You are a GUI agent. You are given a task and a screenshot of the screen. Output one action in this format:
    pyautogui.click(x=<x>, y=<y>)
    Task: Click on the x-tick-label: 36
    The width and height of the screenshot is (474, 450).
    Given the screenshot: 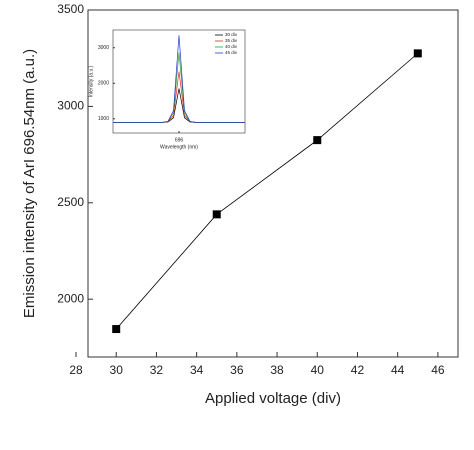 What is the action you would take?
    pyautogui.click(x=237, y=370)
    